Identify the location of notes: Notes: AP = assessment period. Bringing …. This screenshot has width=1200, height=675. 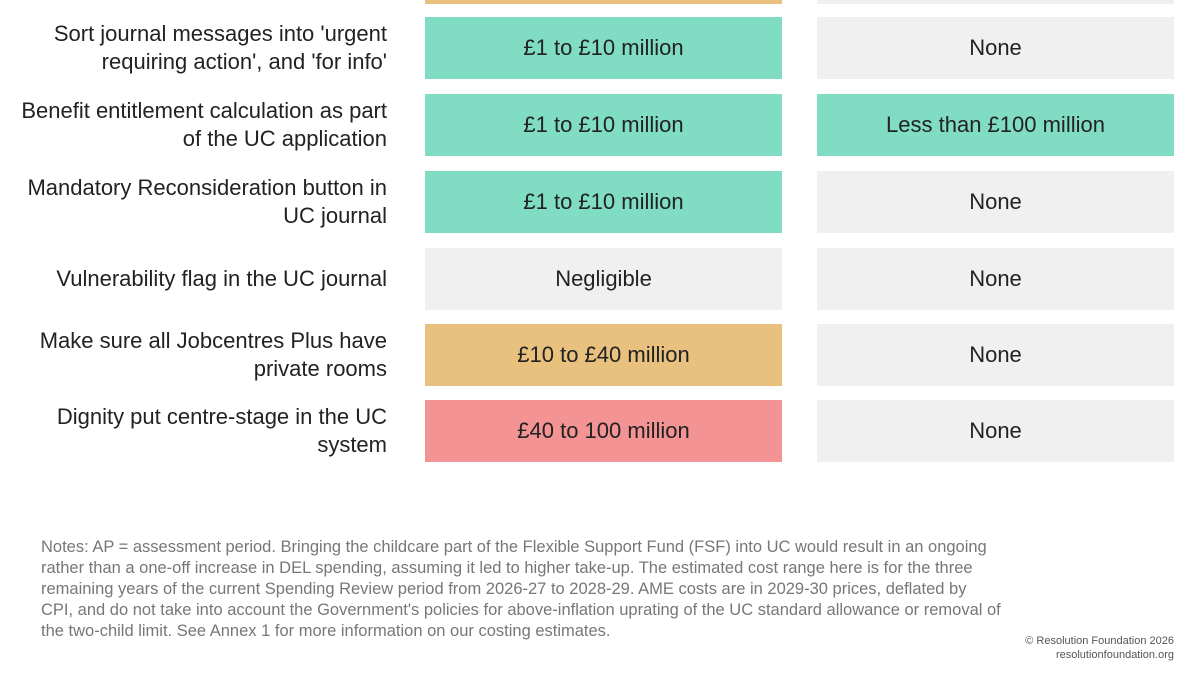
(521, 589).